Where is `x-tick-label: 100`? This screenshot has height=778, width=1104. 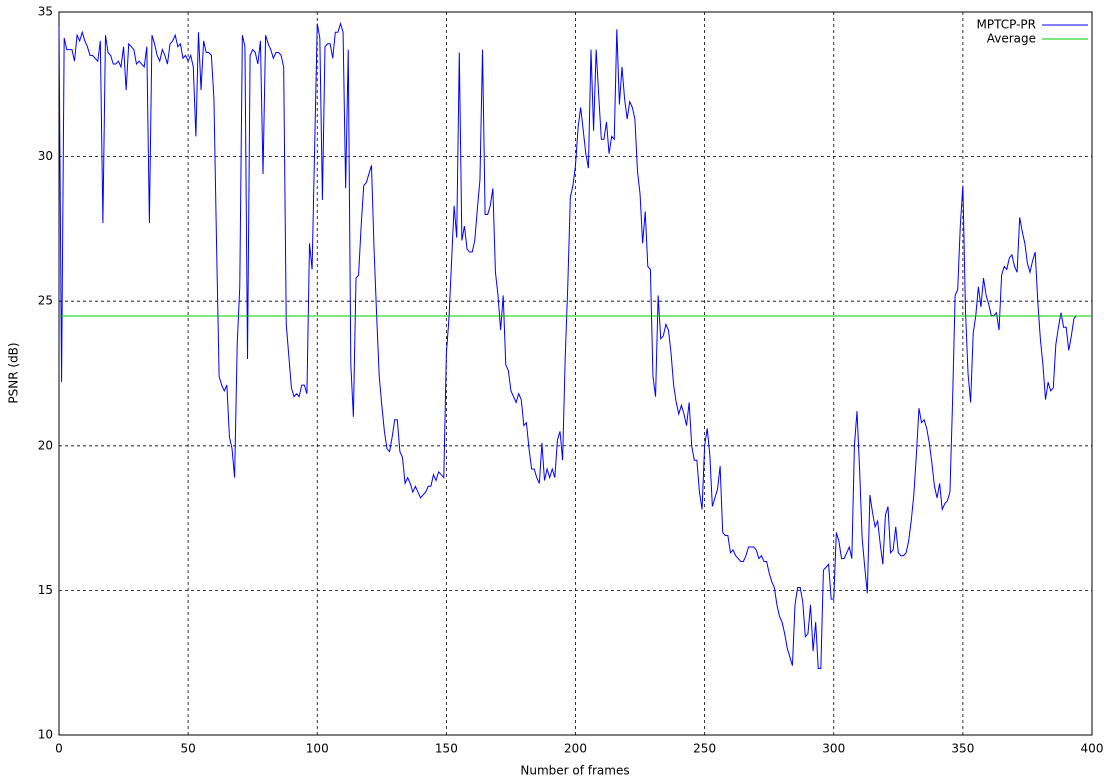 x-tick-label: 100 is located at coordinates (317, 749).